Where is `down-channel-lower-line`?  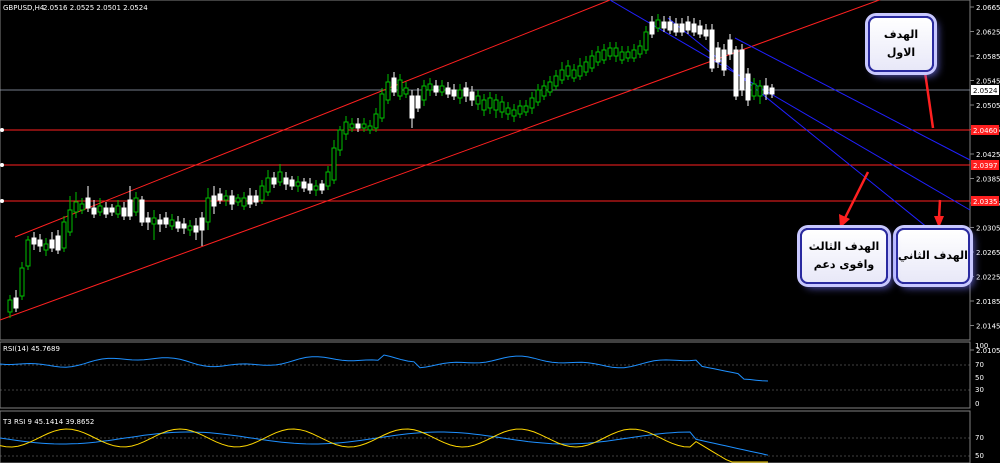
down-channel-lower-line is located at coordinates (852, 99).